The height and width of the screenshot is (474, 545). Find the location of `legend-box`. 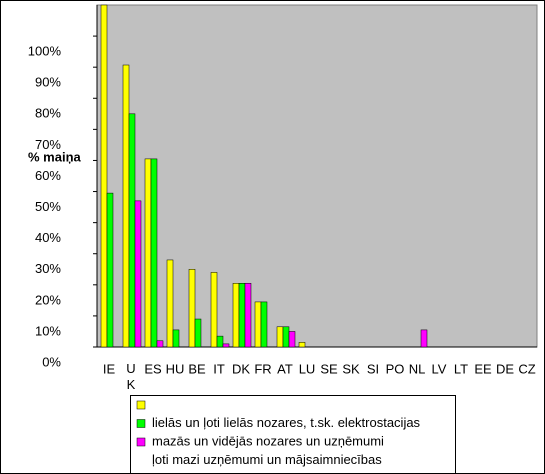

legend-box is located at coordinates (293, 434).